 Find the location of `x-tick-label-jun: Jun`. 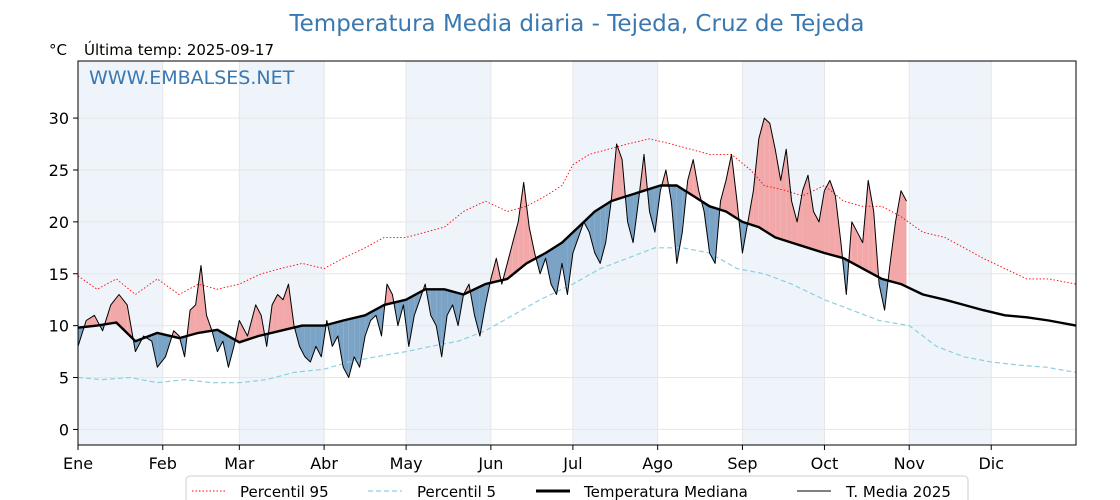

x-tick-label-jun: Jun is located at coordinates (490, 463).